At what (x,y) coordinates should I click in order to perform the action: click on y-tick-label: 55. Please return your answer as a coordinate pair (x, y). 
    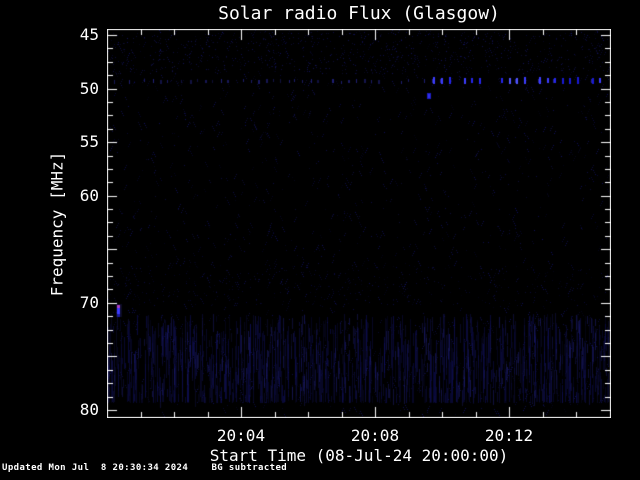
    Looking at the image, I should click on (89, 141).